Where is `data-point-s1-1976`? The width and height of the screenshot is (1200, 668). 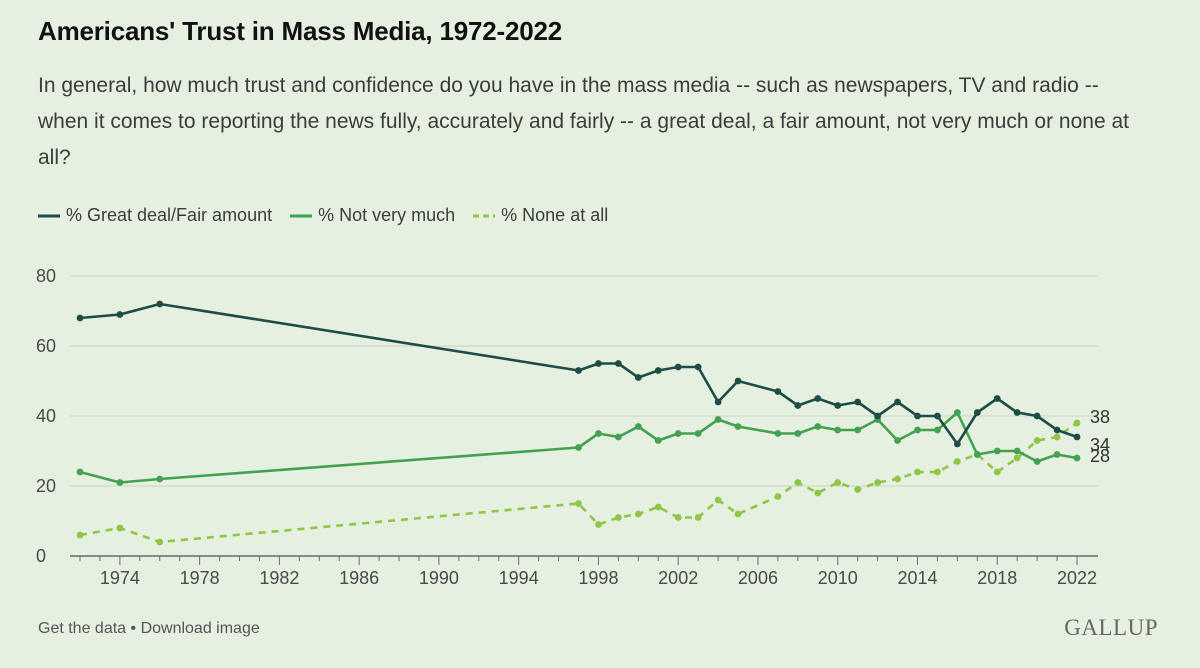
data-point-s1-1976 is located at coordinates (160, 479).